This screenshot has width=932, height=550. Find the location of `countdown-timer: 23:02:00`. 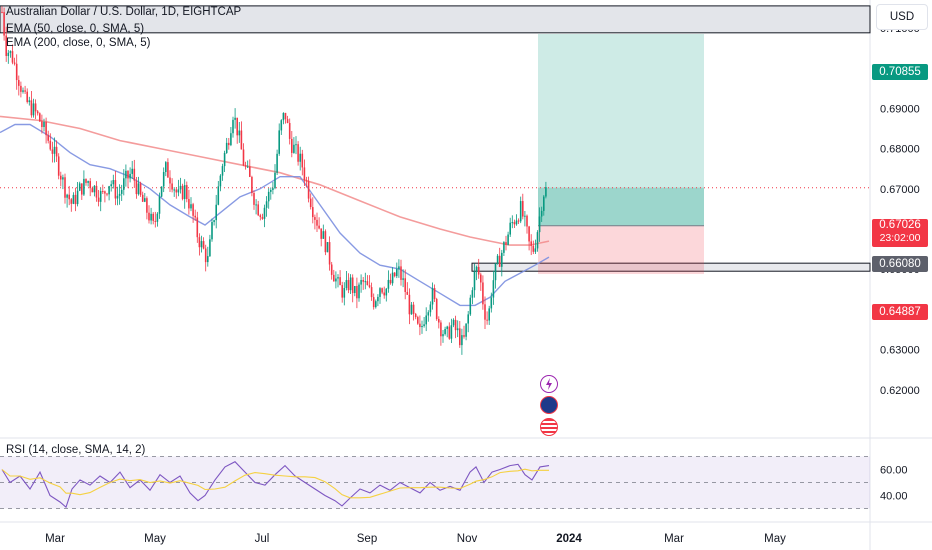

countdown-timer: 23:02:00 is located at coordinates (900, 238).